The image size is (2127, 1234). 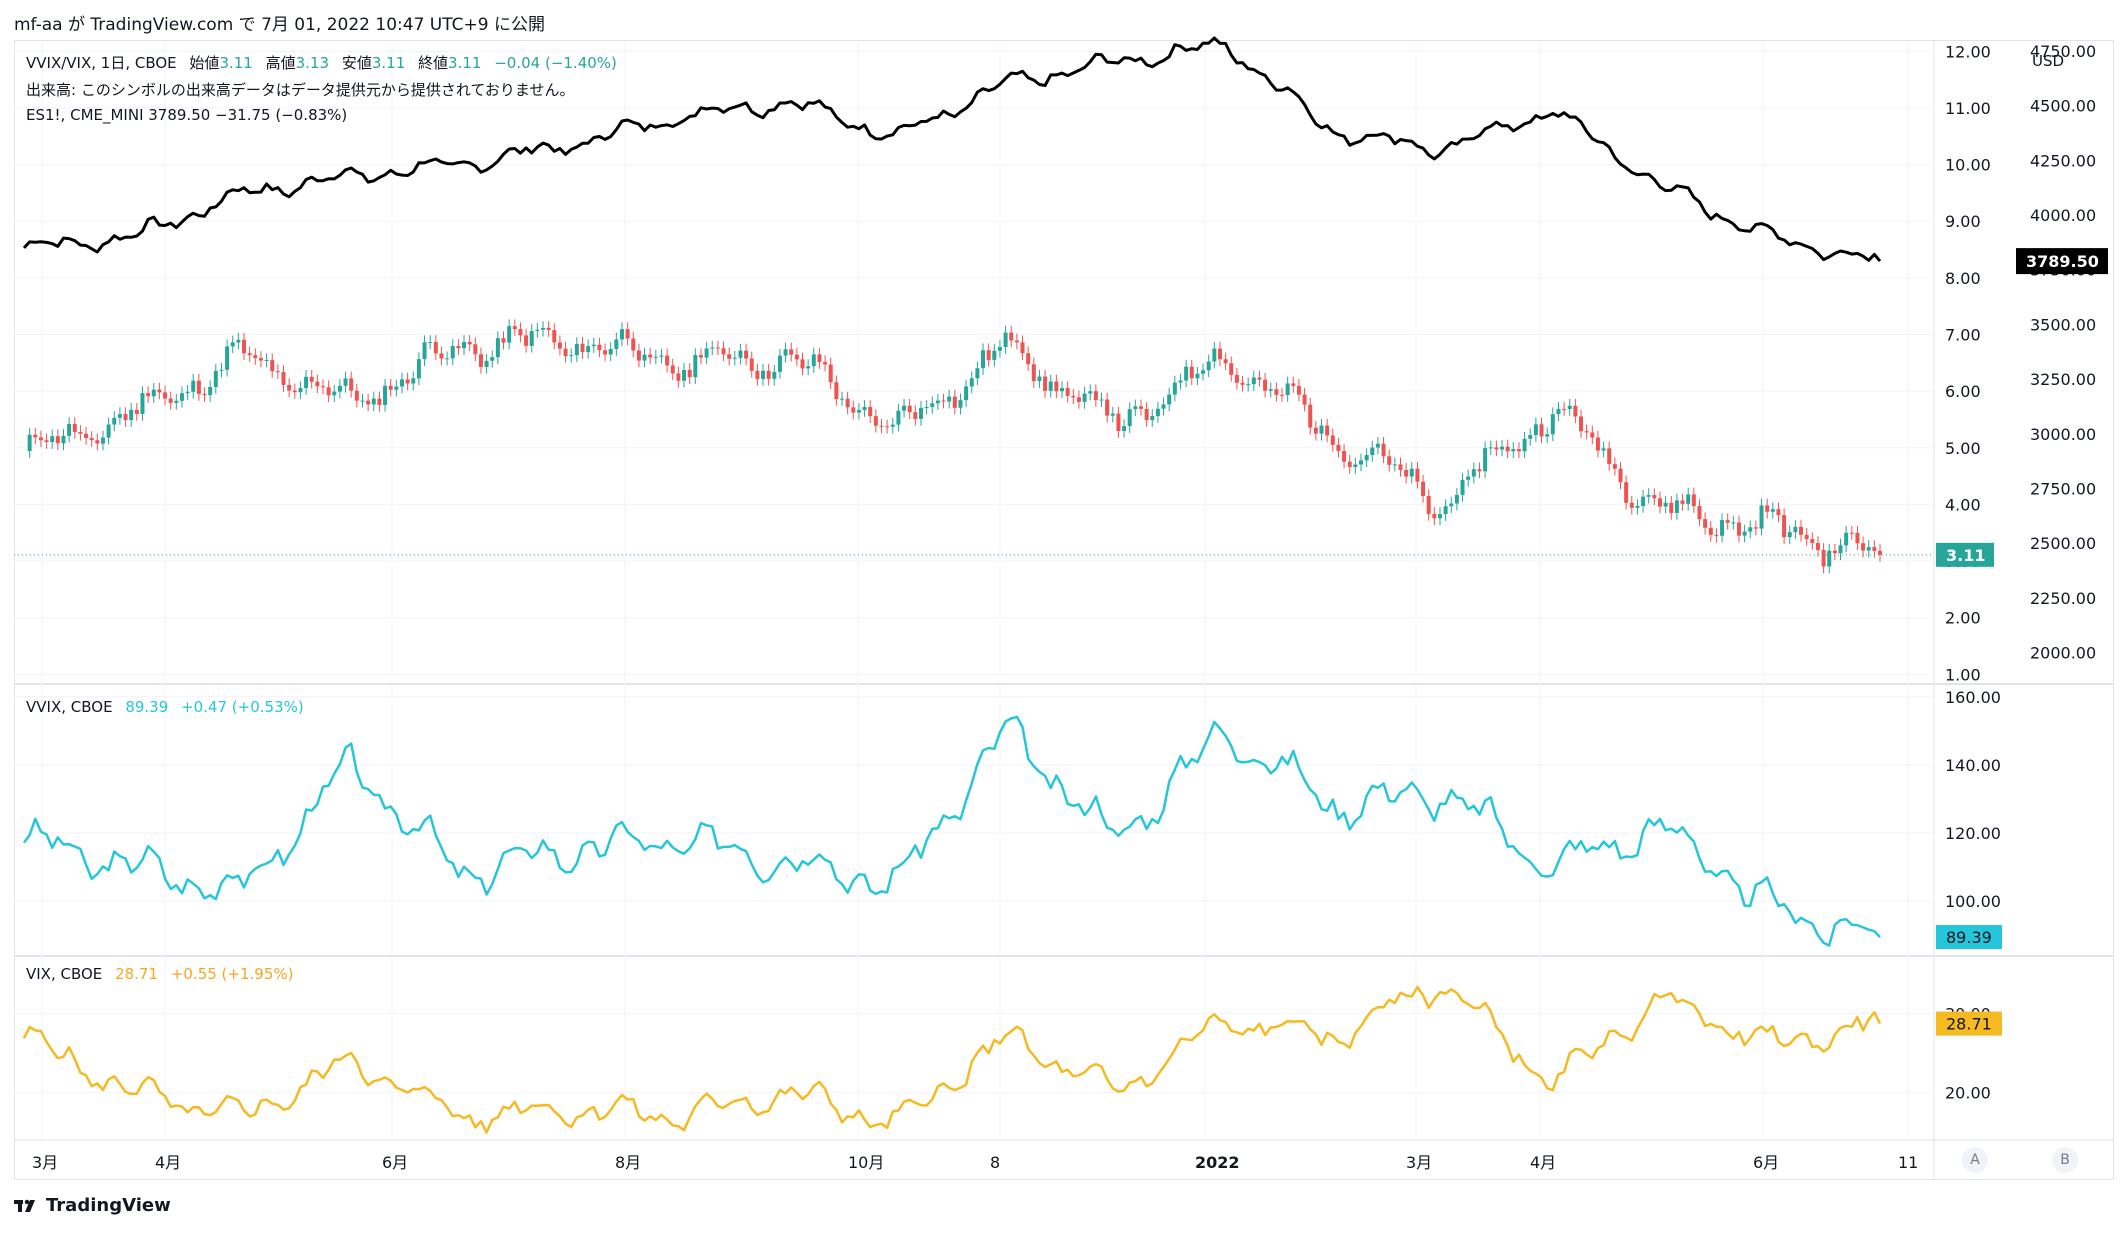 What do you see at coordinates (1963, 674) in the screenshot?
I see `ratio-tick-label: 1.00` at bounding box center [1963, 674].